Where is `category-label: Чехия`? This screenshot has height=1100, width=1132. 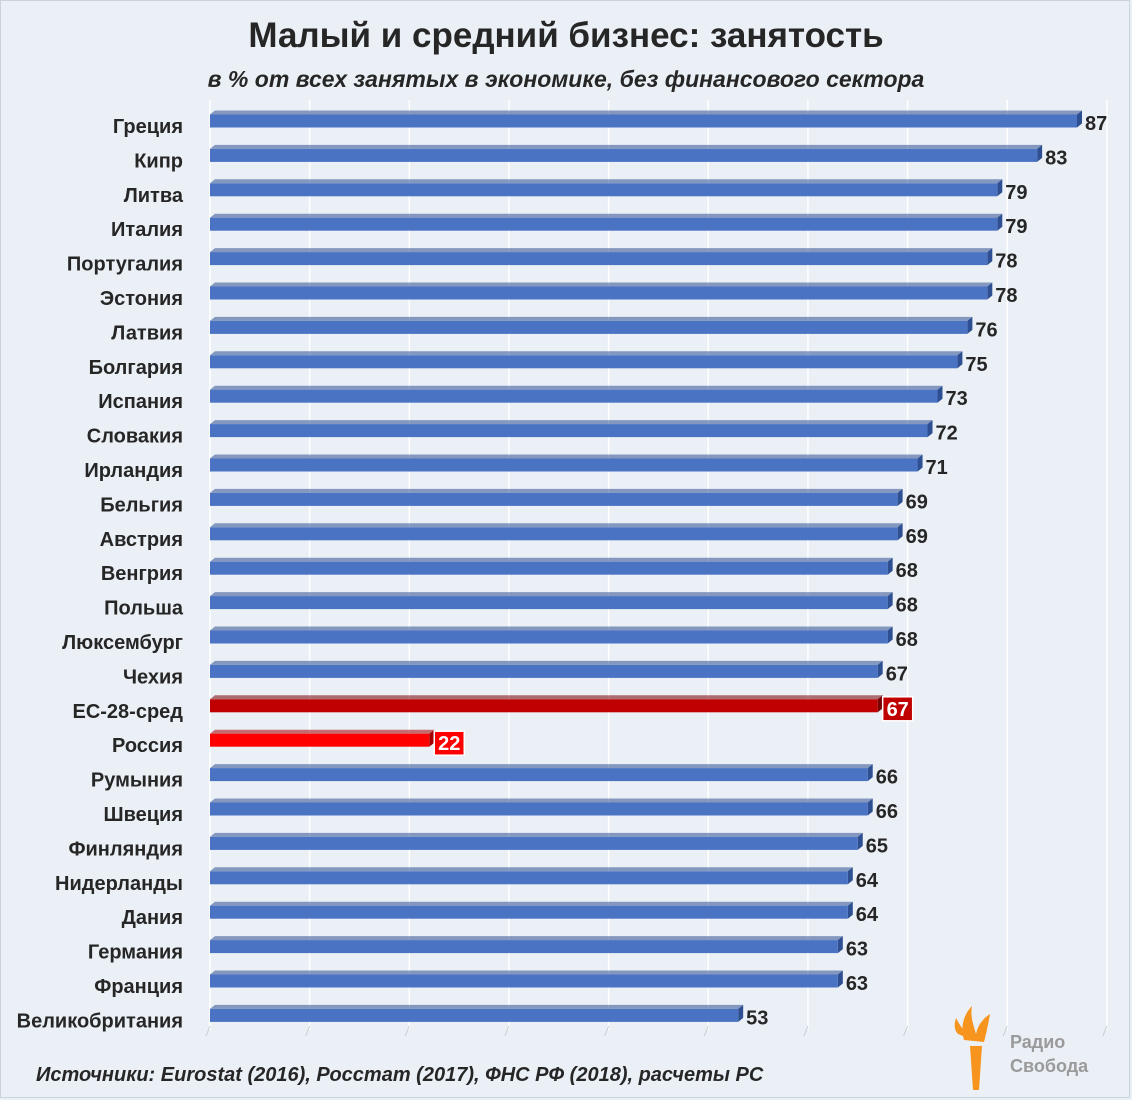
category-label: Чехия is located at coordinates (153, 677).